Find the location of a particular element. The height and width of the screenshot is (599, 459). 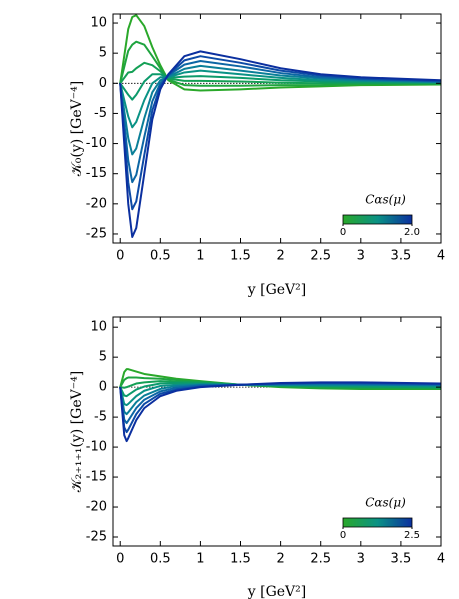

colorbar-tick-label: 2.5 is located at coordinates (412, 535).